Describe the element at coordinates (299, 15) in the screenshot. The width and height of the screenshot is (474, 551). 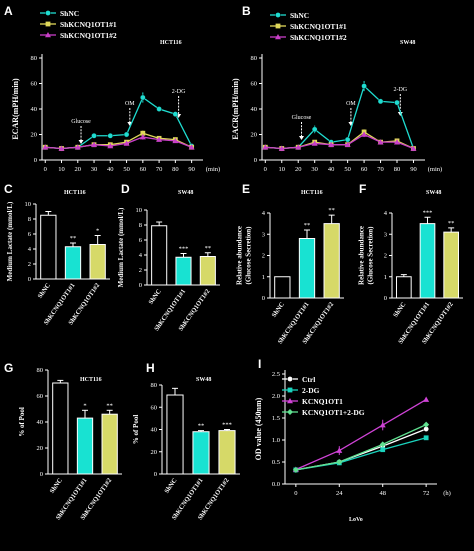
I see `legend-label: ShNC` at that location.